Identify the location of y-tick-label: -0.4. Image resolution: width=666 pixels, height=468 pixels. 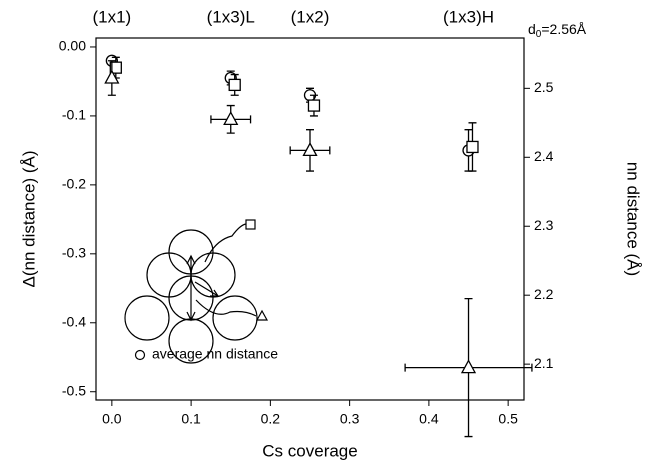
(74, 321).